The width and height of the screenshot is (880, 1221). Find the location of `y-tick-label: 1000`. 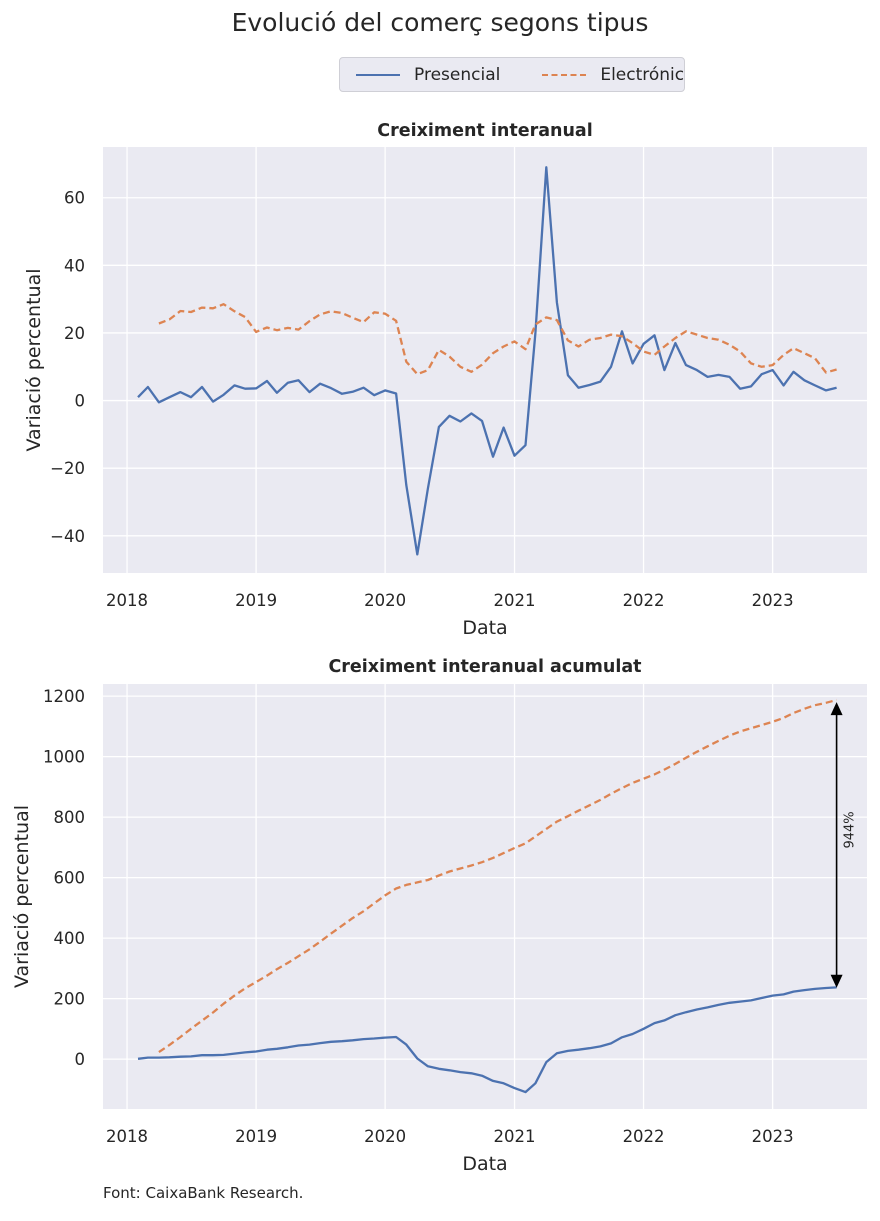

y-tick-label: 1000 is located at coordinates (64, 757).